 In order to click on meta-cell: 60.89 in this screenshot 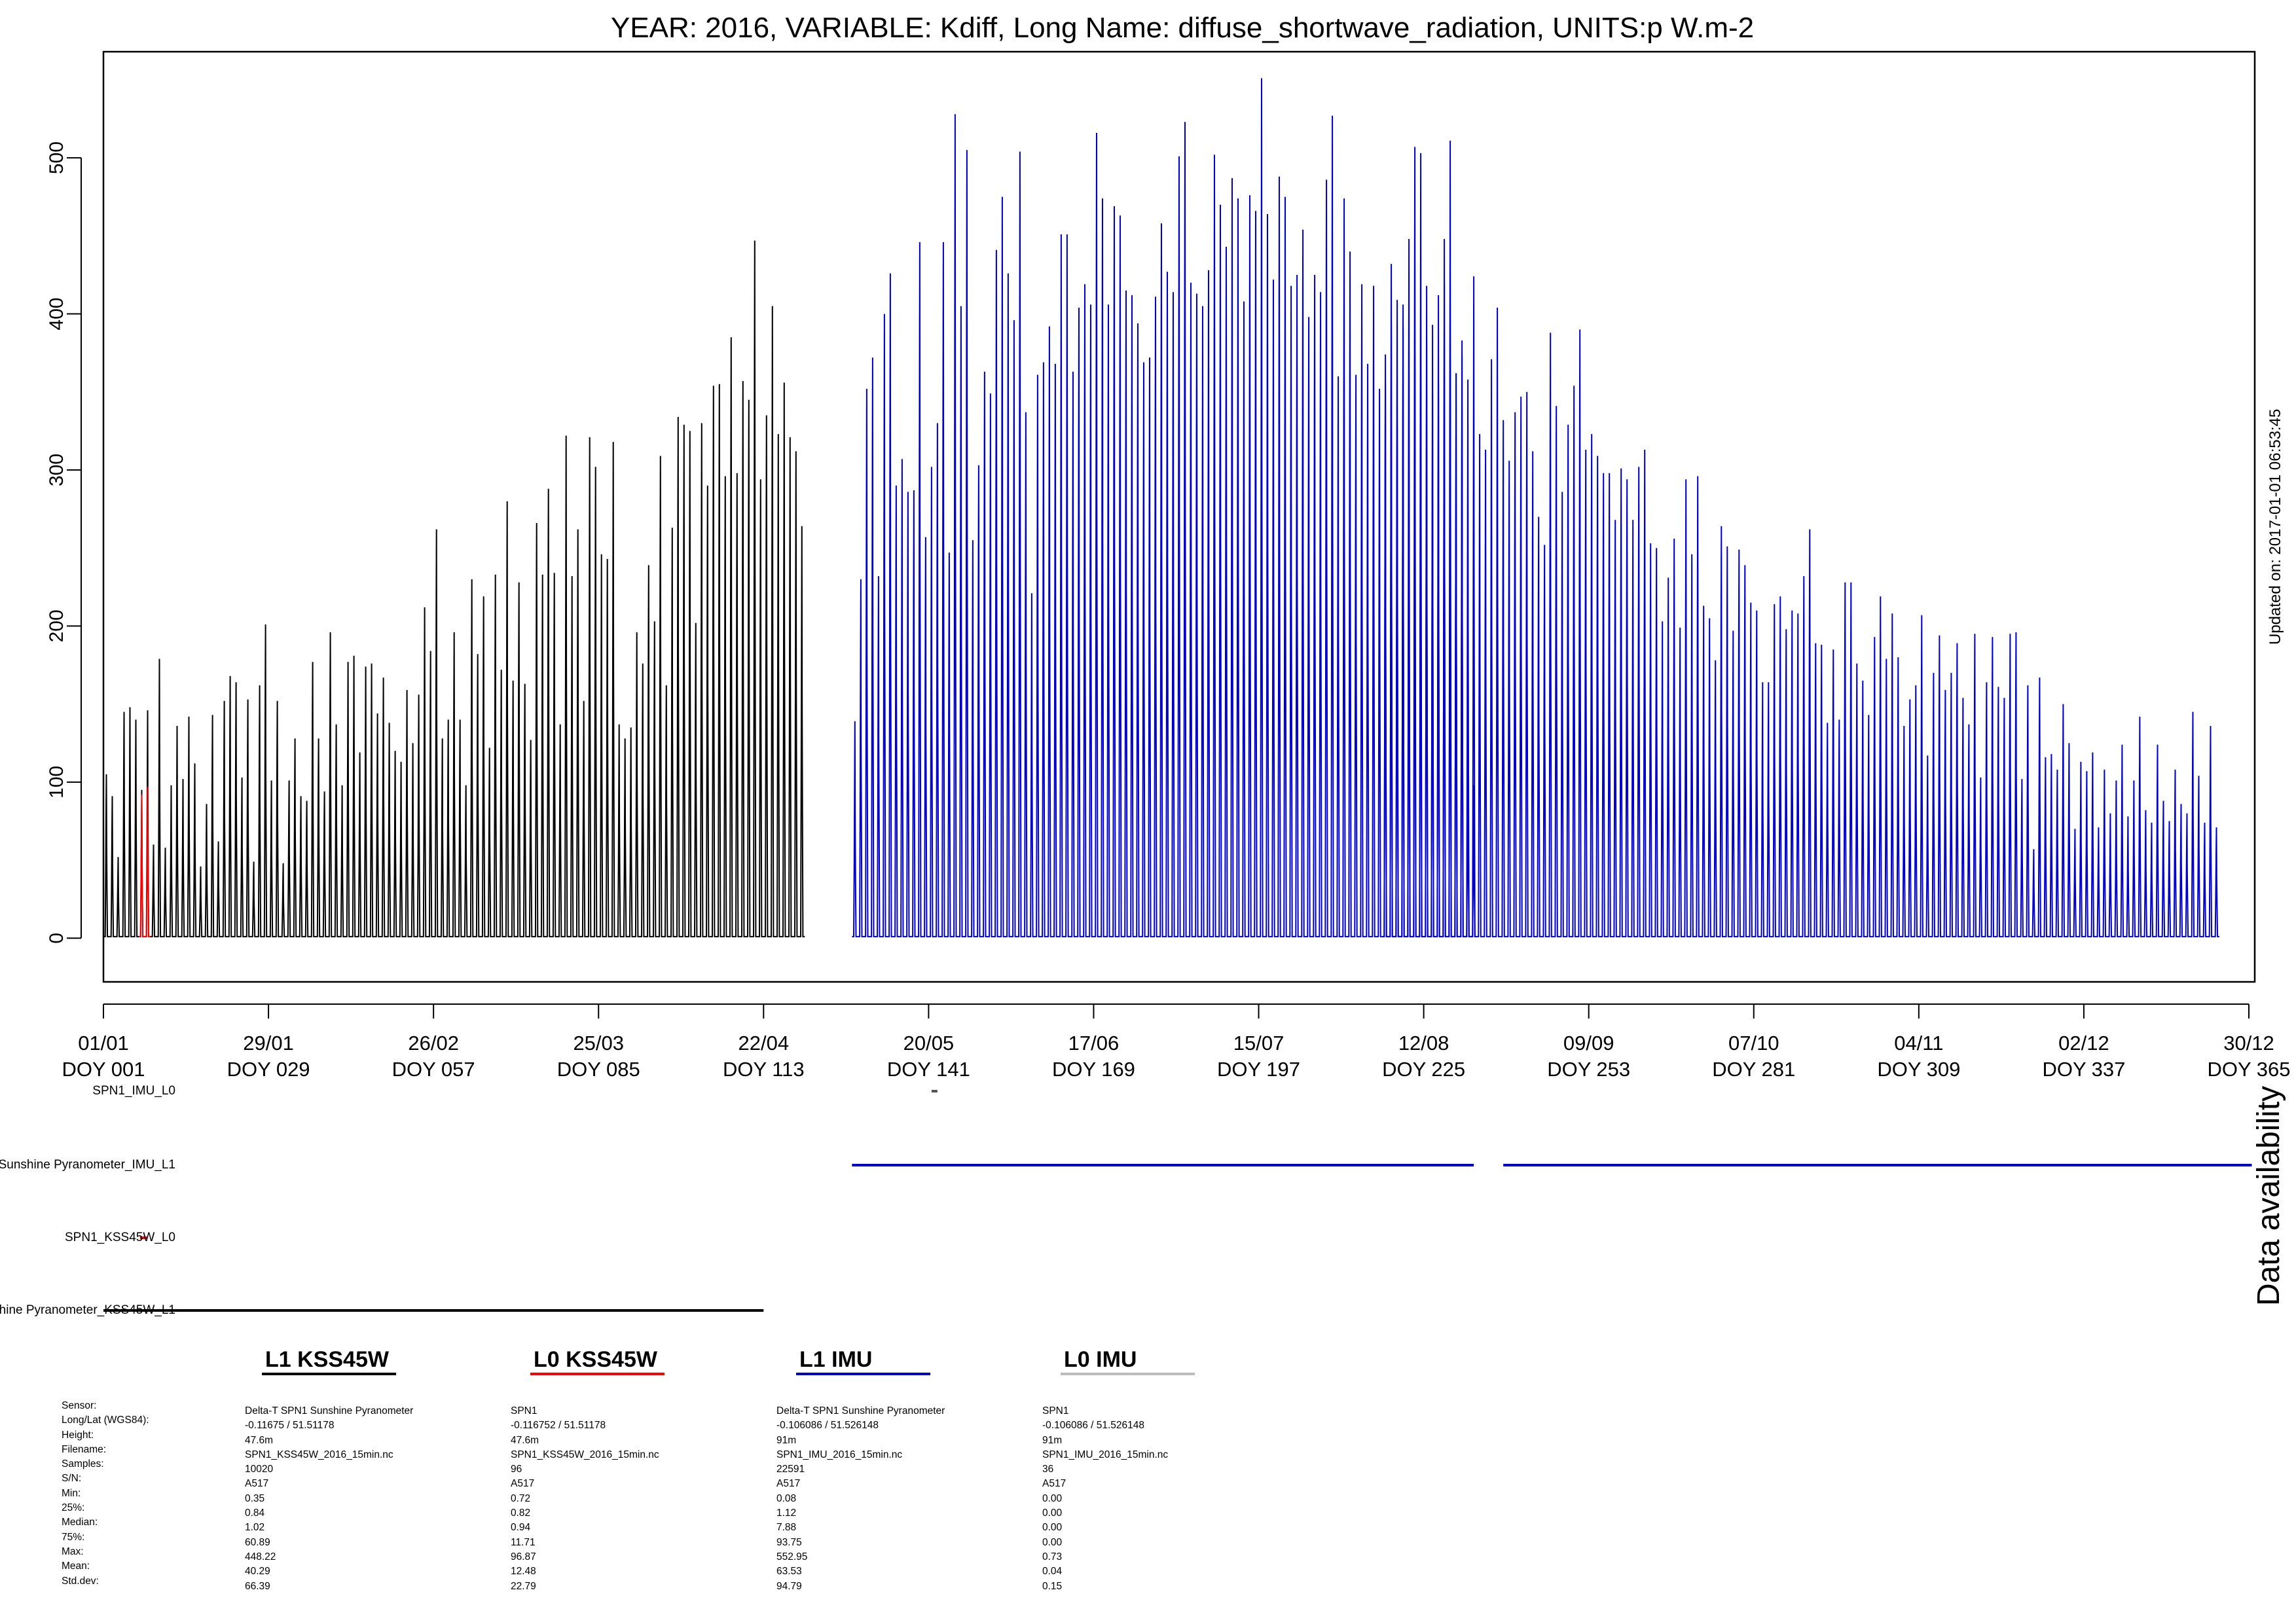, I will do `click(257, 1542)`.